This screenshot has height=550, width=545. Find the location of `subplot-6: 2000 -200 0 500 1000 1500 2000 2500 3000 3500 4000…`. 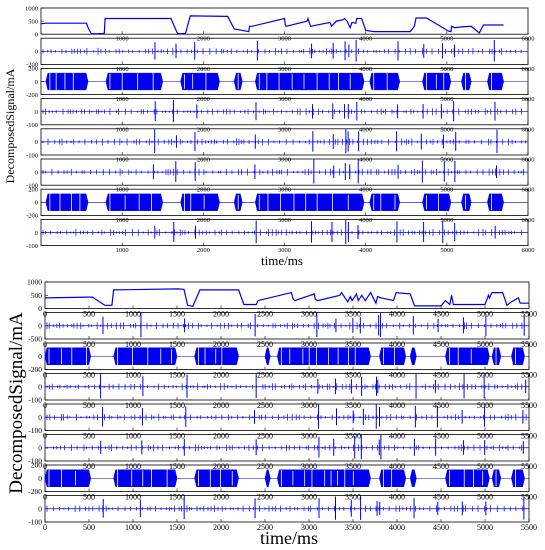

subplot-6: 2000 -200 0 500 1000 1500 2000 2500 3000 3500 4000… is located at coordinates (282, 481).